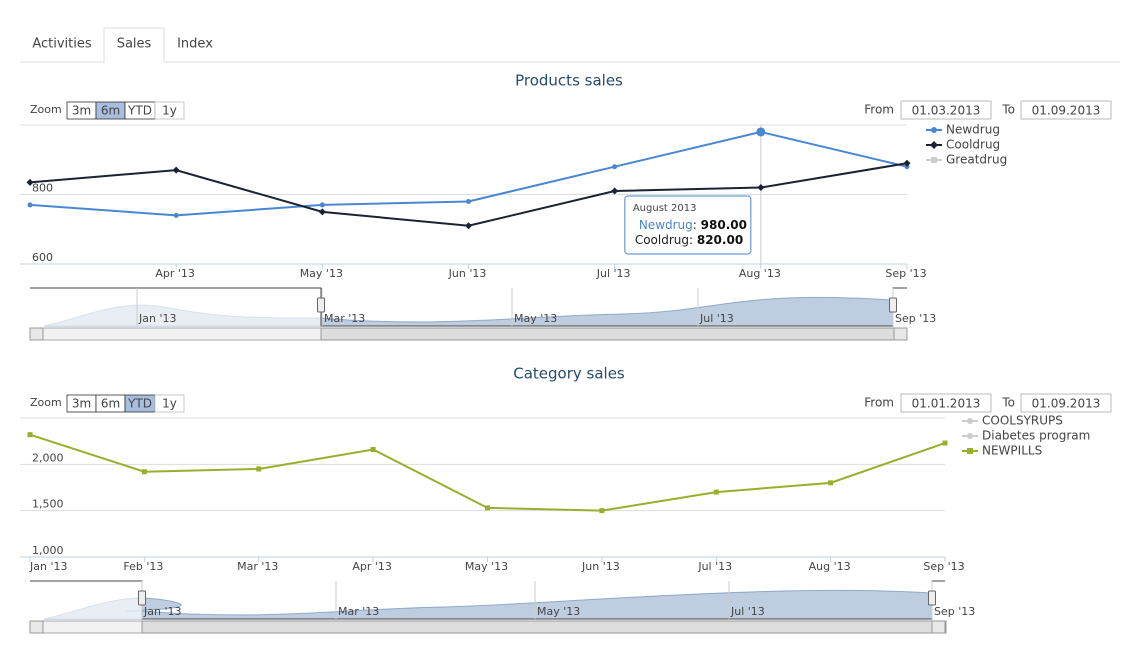 Image resolution: width=1138 pixels, height=655 pixels. What do you see at coordinates (48, 457) in the screenshot?
I see `y-tick-label: 2,000` at bounding box center [48, 457].